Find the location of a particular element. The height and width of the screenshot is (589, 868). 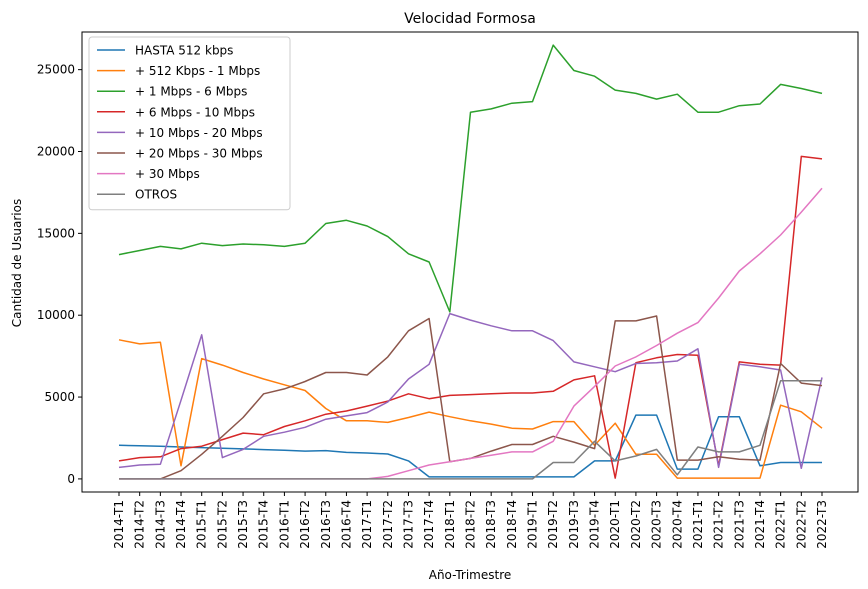

legend-label: + 30 Mbps is located at coordinates (167, 174).